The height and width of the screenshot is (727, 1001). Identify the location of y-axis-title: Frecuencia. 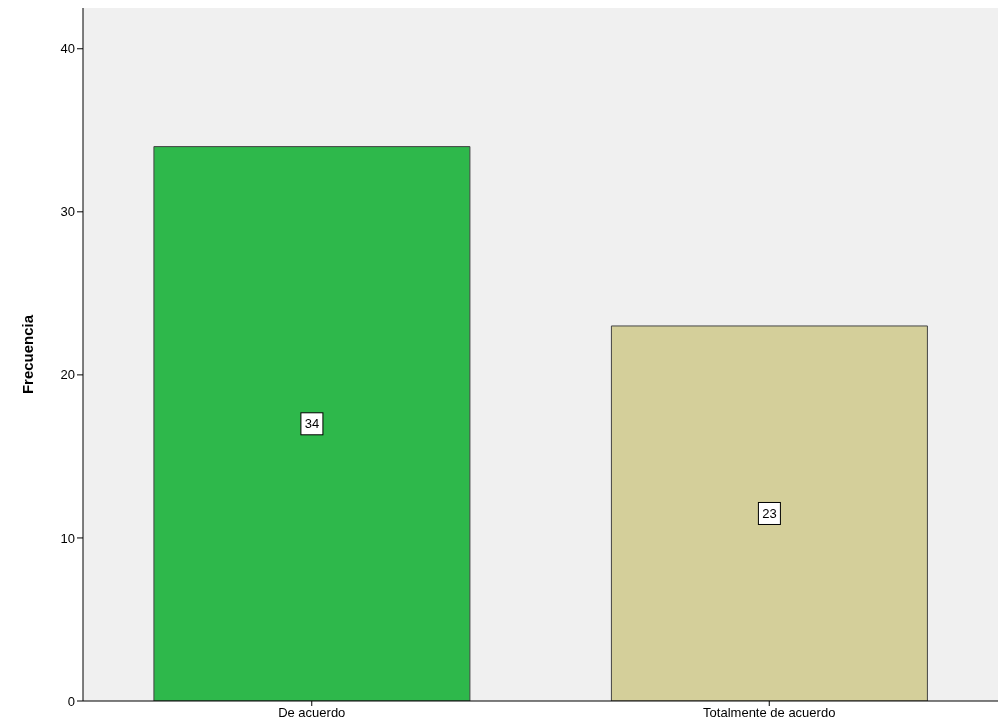
(28, 354).